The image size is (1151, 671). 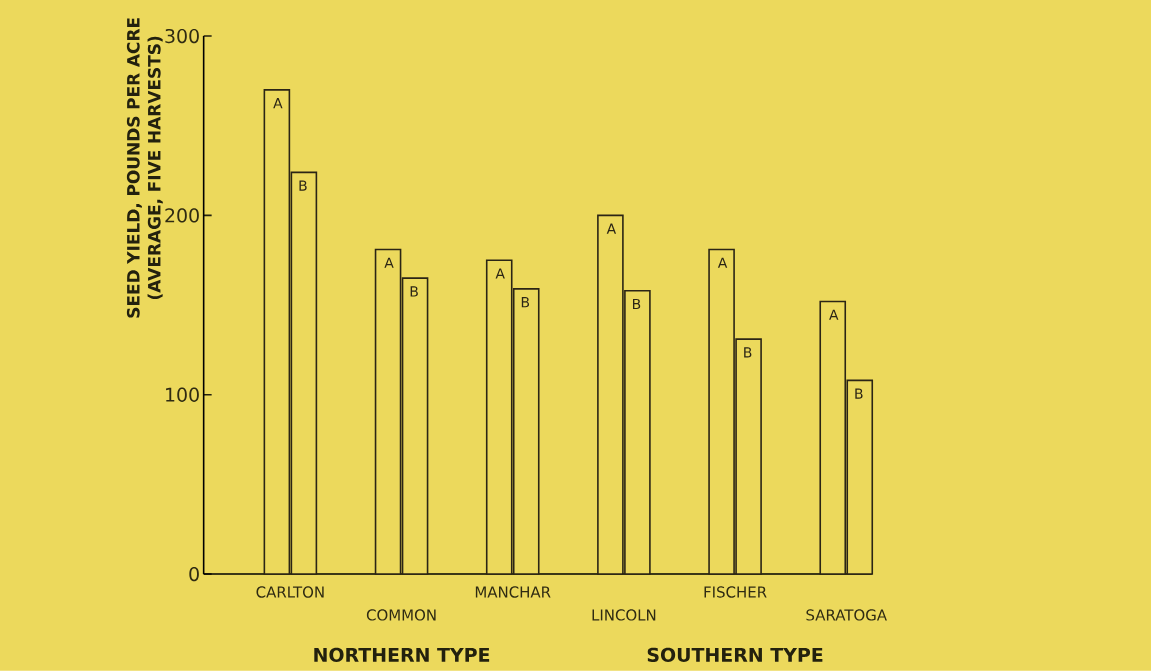 What do you see at coordinates (278, 103) in the screenshot?
I see `series-label: A` at bounding box center [278, 103].